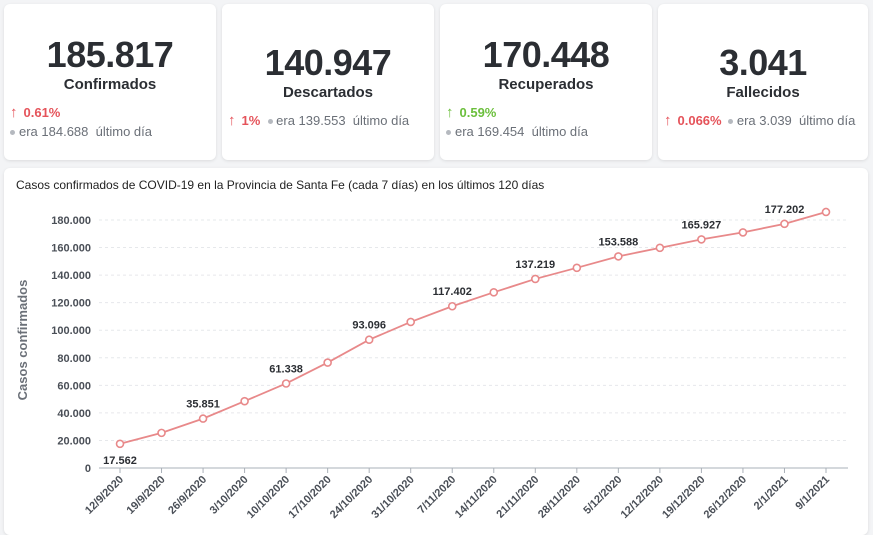 The image size is (873, 535). Describe the element at coordinates (104, 495) in the screenshot. I see `x-tick-label: 12/9/2020` at that location.